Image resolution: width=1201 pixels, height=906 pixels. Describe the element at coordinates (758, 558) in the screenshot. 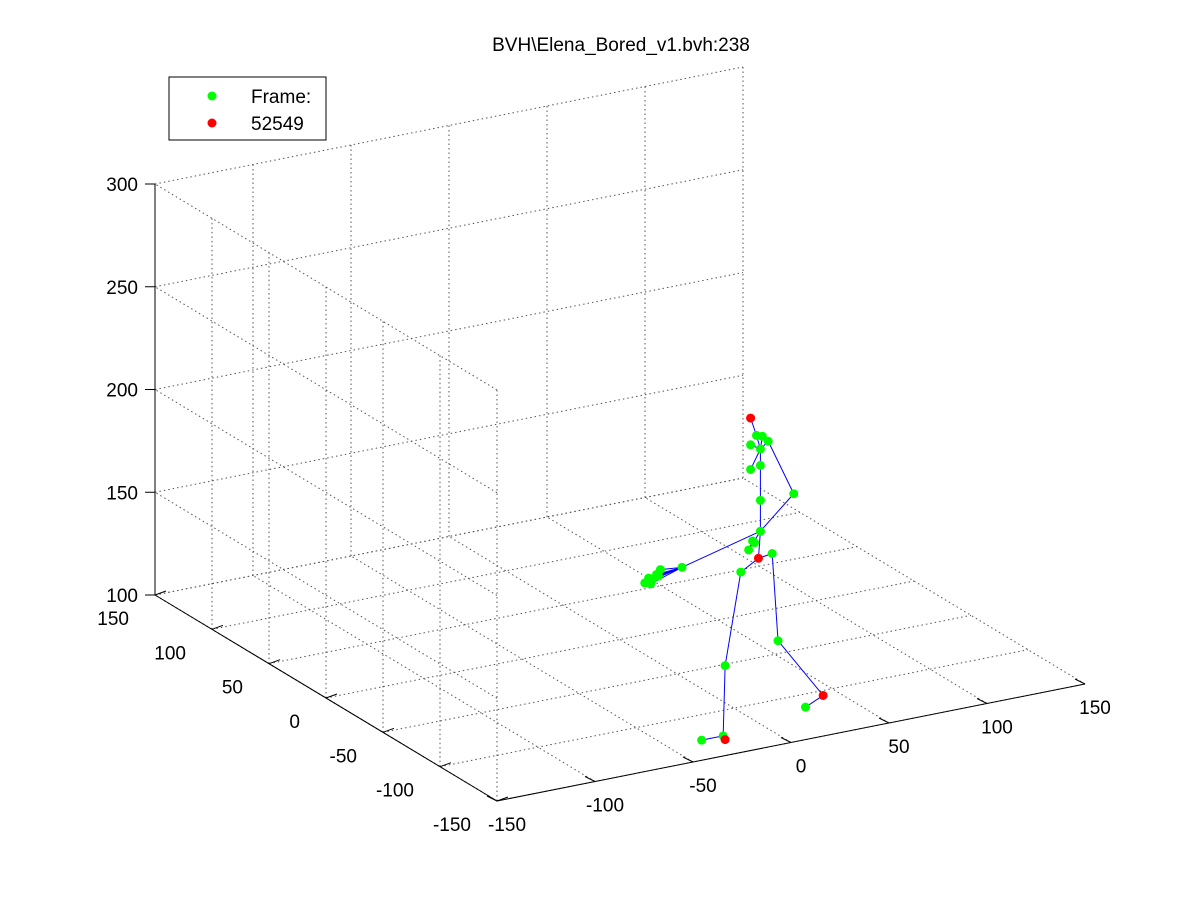

I see `data-point-hips` at that location.